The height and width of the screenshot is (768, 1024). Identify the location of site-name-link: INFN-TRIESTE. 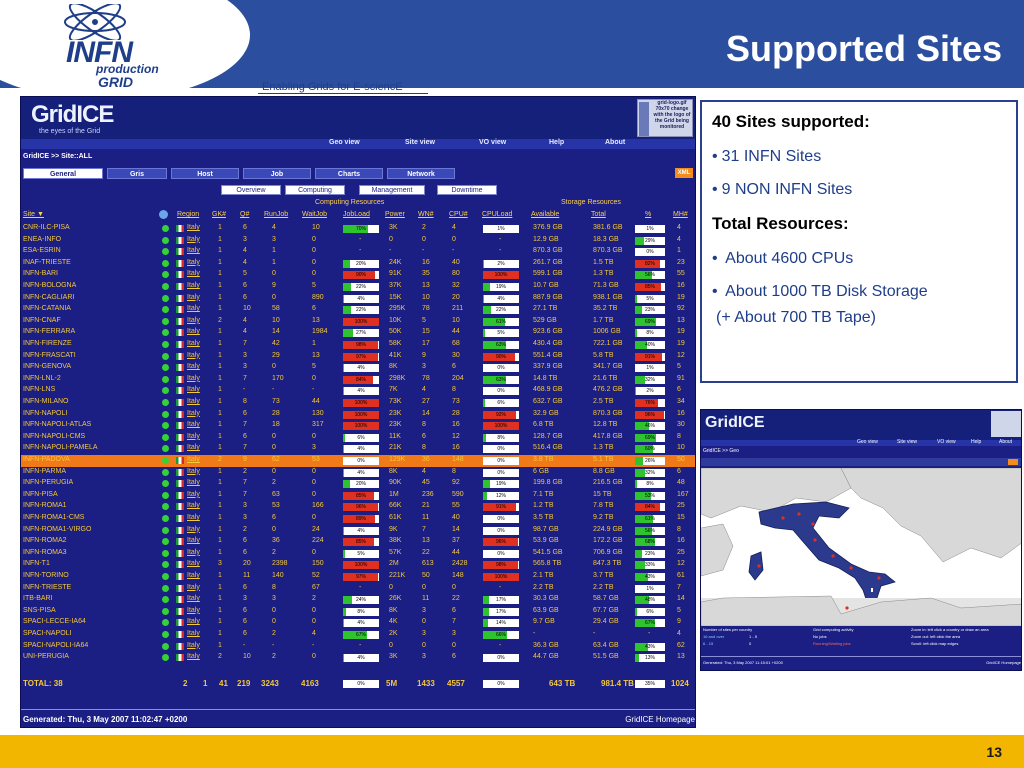
(47, 587).